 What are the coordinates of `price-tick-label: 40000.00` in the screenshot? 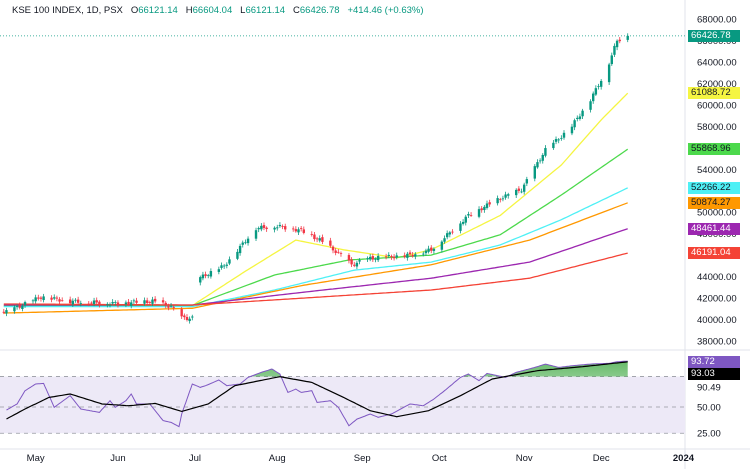 It's located at (717, 320).